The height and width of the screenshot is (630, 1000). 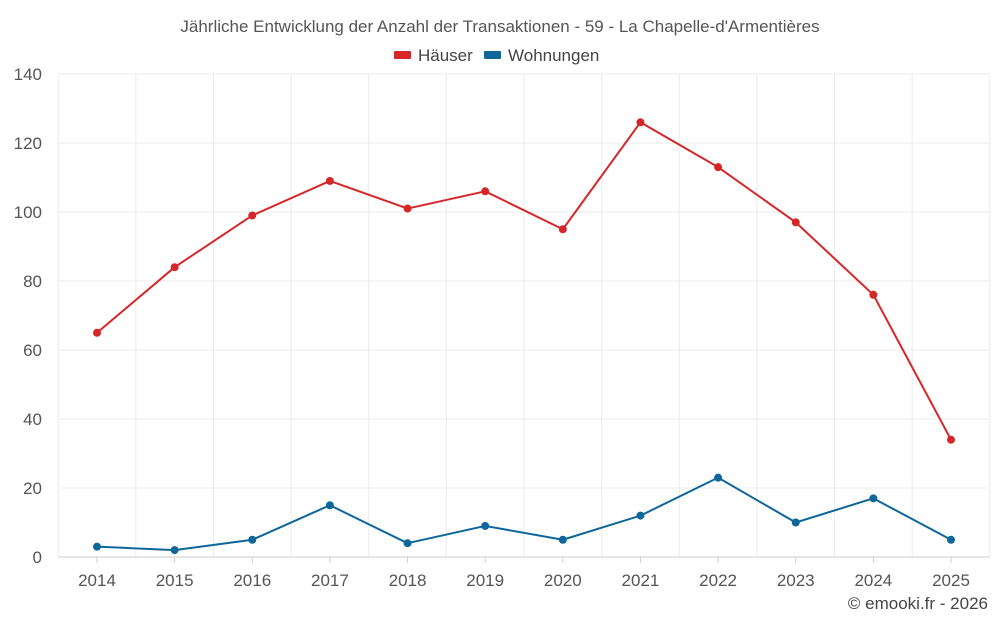 What do you see at coordinates (445, 55) in the screenshot?
I see `legend-label-haeuser: Häuser` at bounding box center [445, 55].